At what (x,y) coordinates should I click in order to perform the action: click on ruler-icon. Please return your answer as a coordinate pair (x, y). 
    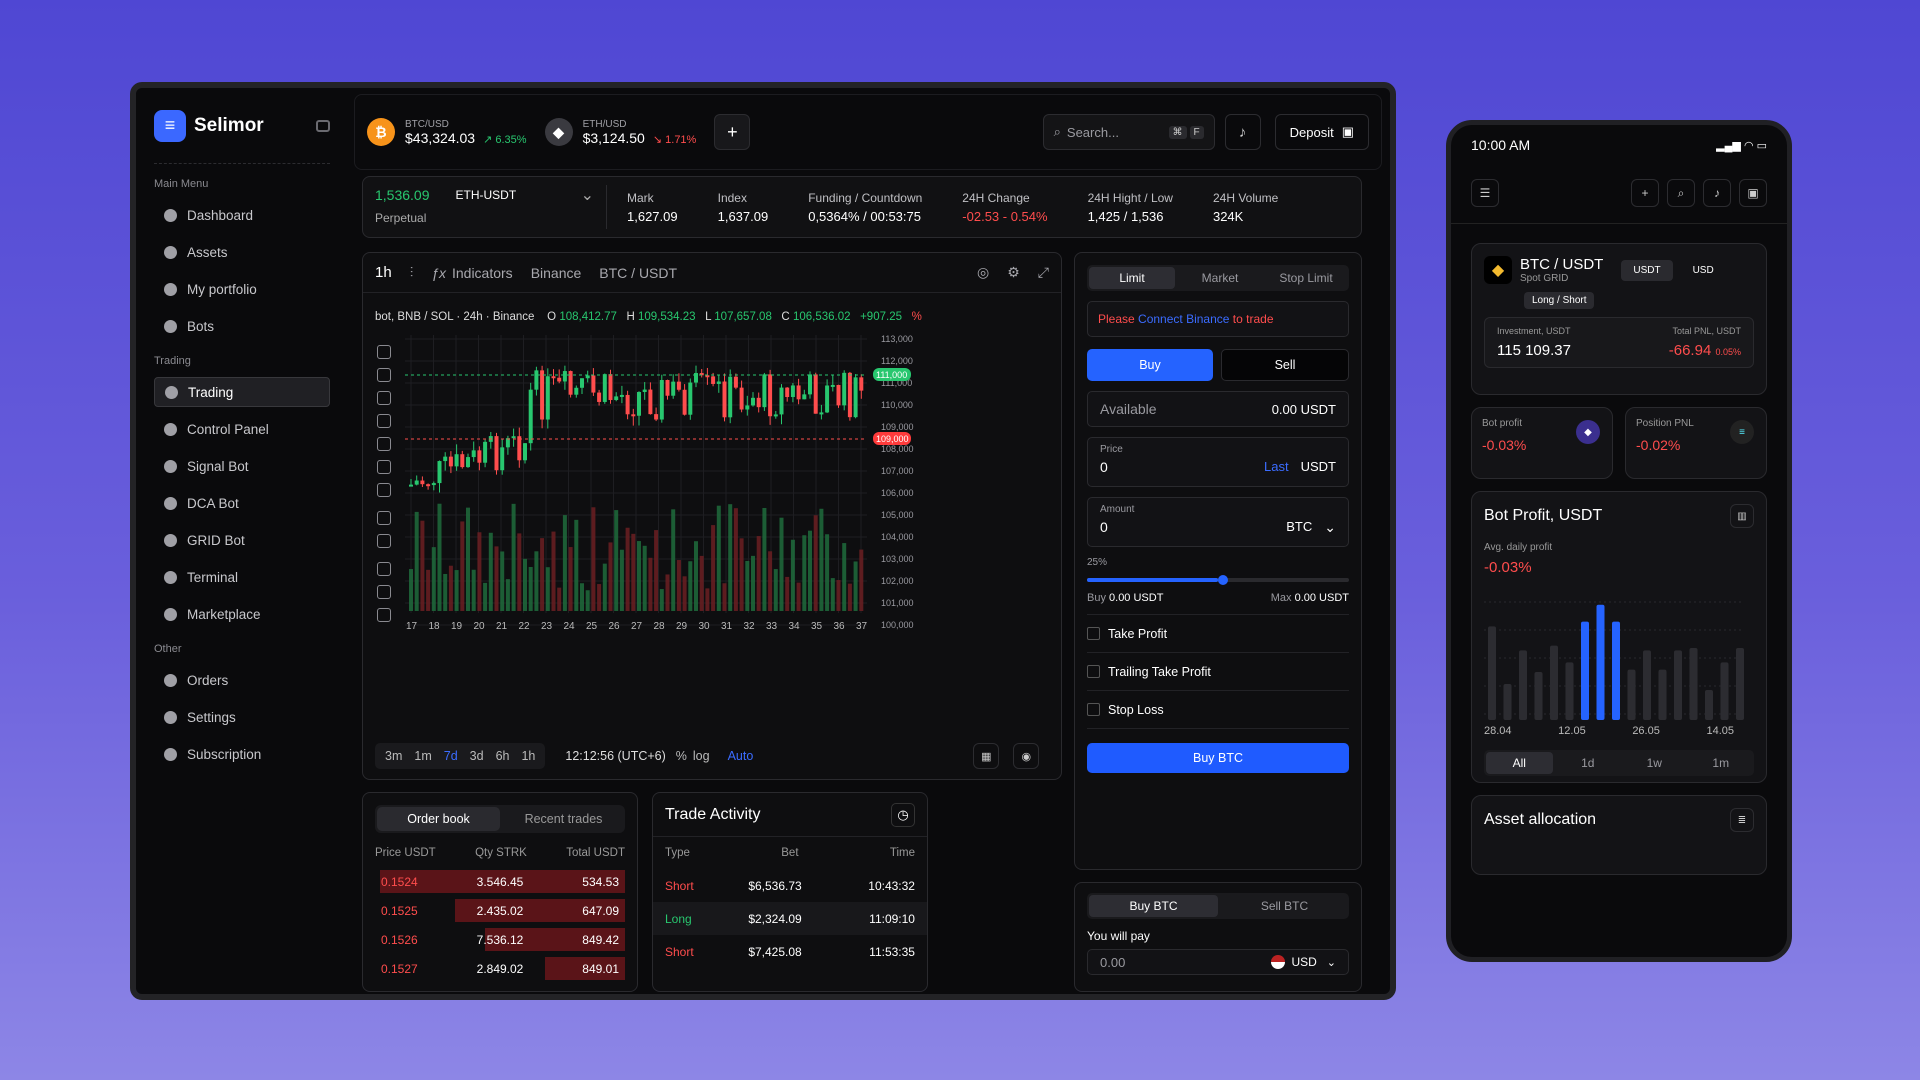
    Looking at the image, I should click on (384, 518).